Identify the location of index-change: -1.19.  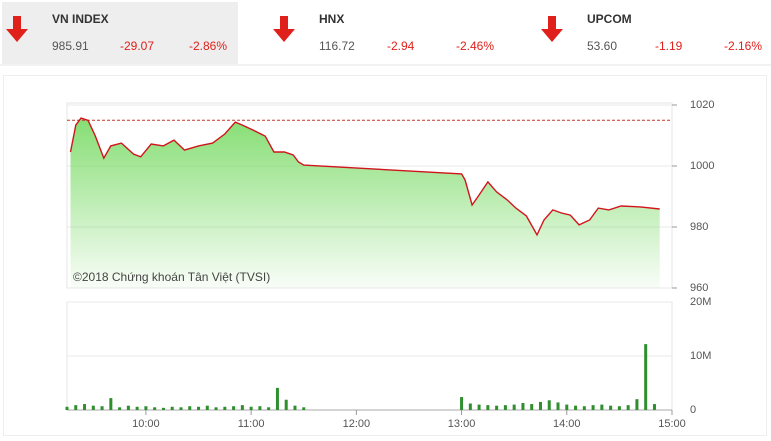
(669, 46).